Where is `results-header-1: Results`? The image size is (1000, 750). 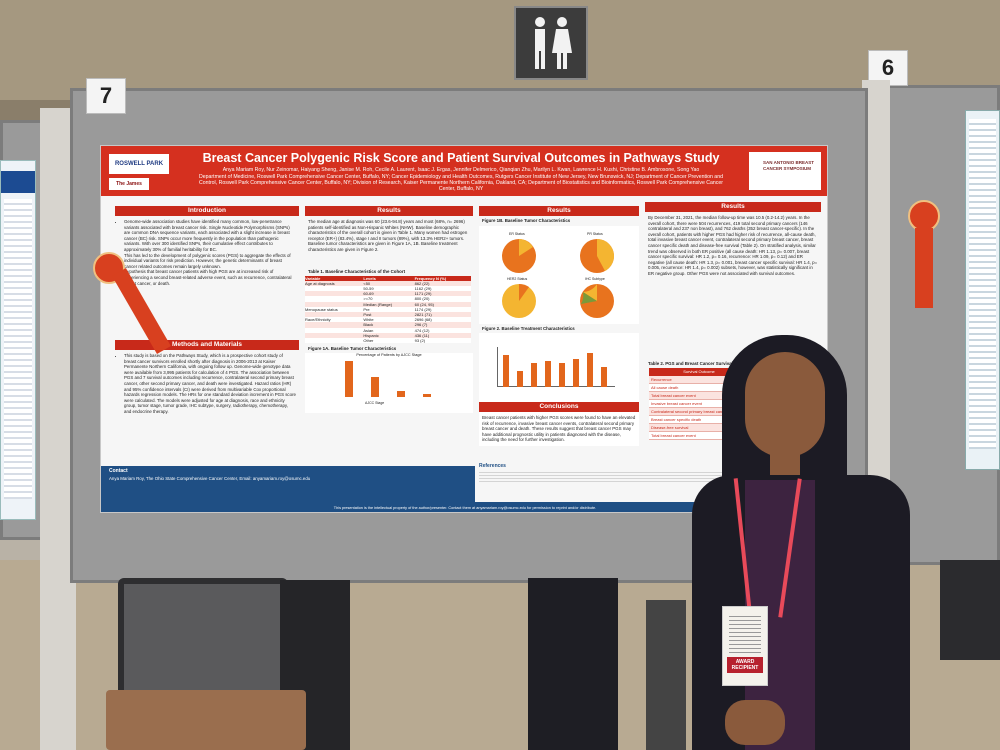 results-header-1: Results is located at coordinates (389, 211).